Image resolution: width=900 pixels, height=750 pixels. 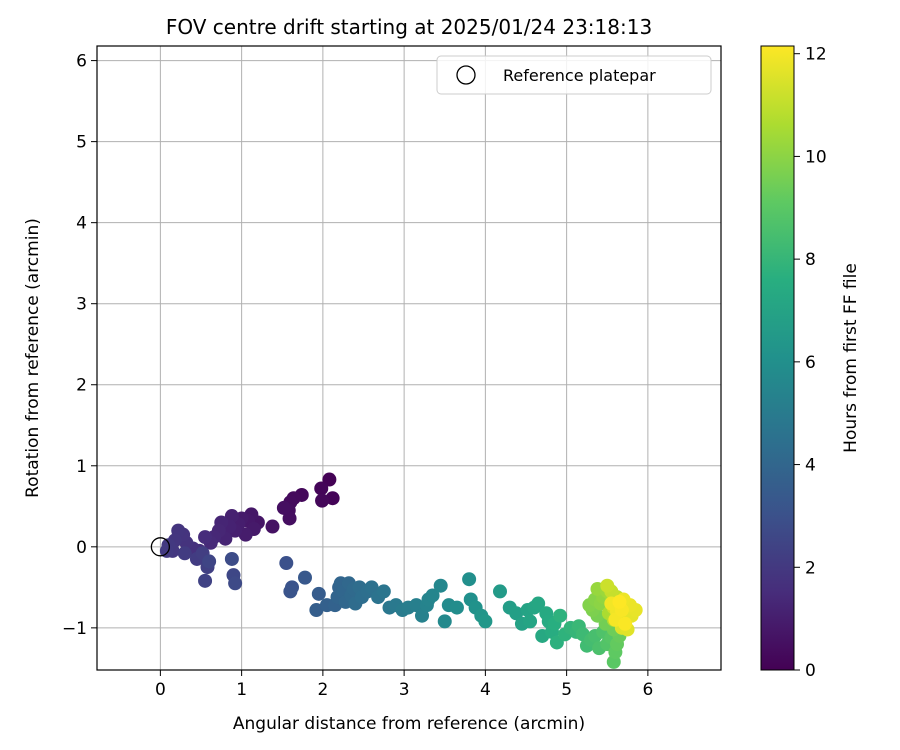 I want to click on legend: Reference platepar, so click(x=574, y=75).